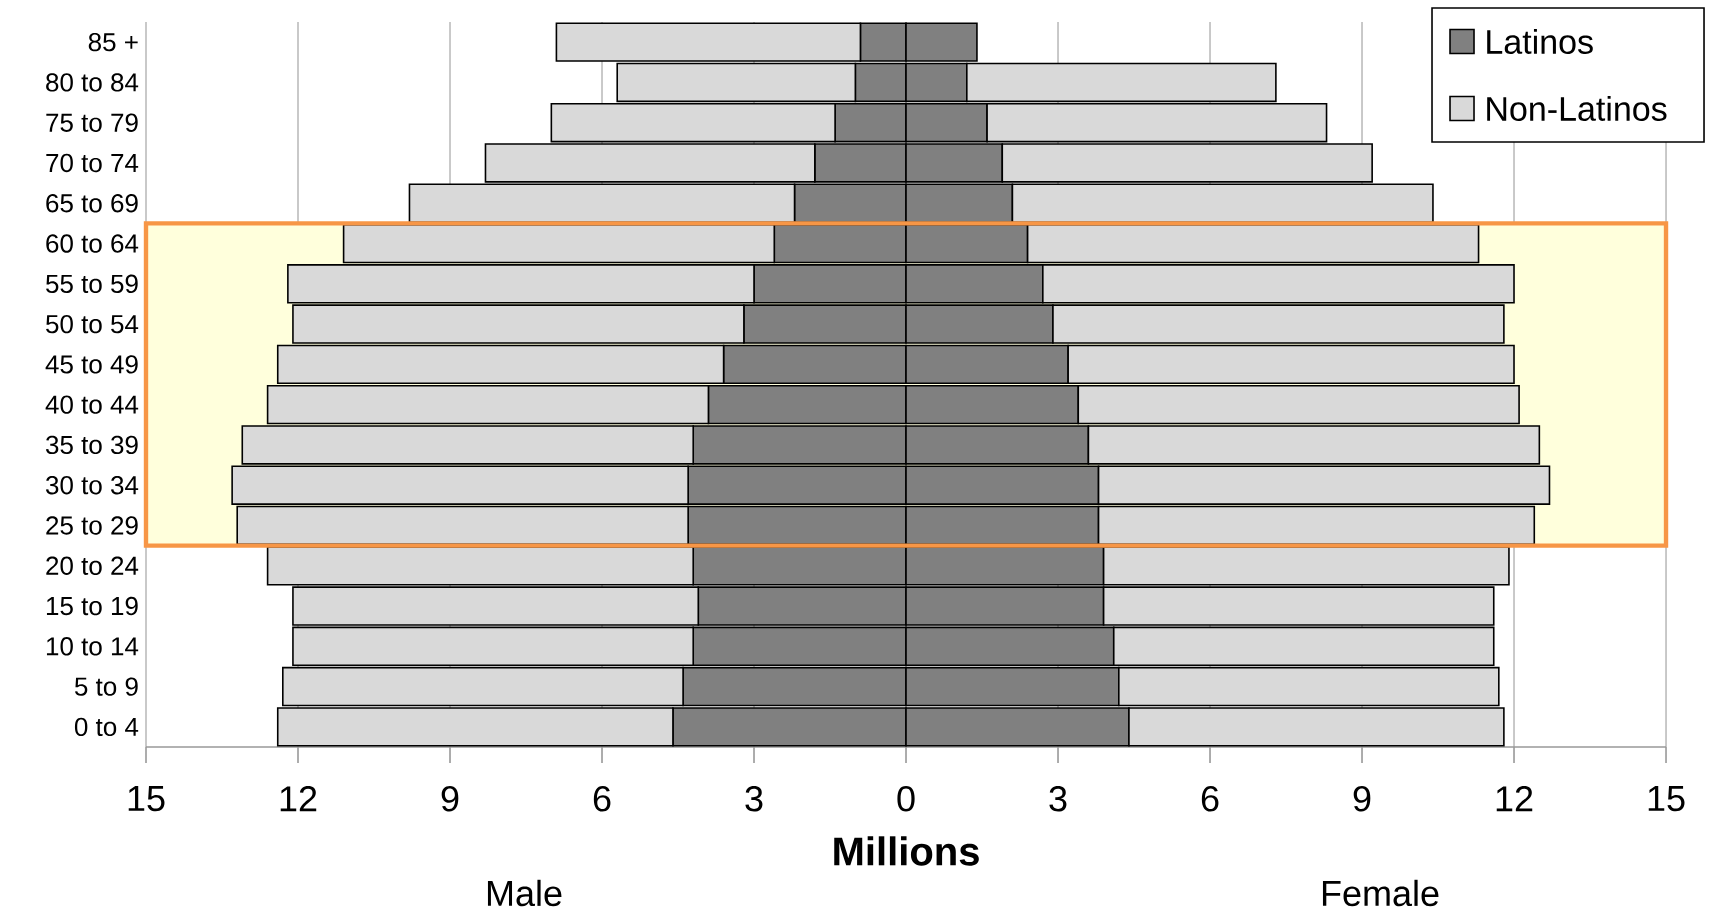 The width and height of the screenshot is (1713, 923). Describe the element at coordinates (1540, 41) in the screenshot. I see `legend-label: Latinos` at that location.